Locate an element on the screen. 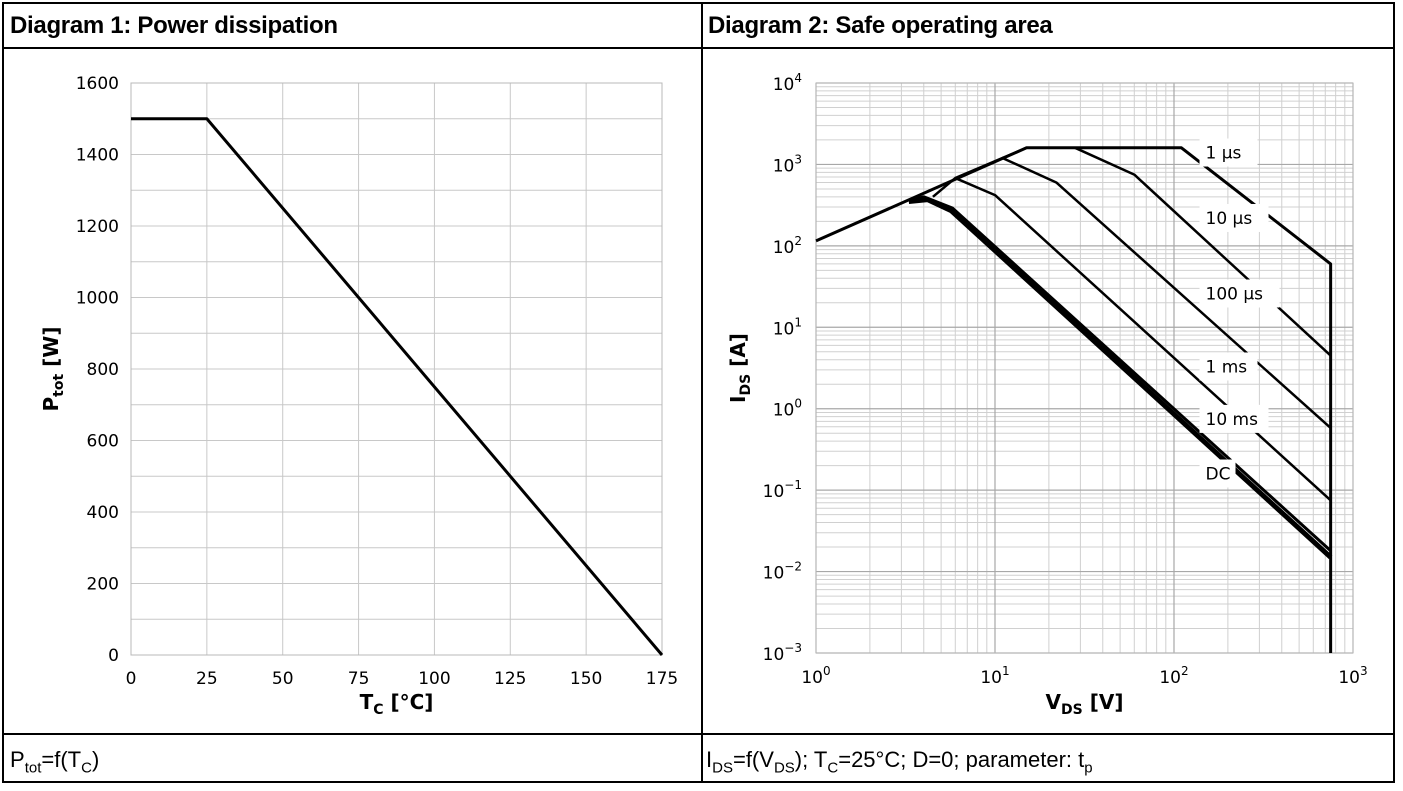  y-tick-label: 1400 is located at coordinates (97, 156).